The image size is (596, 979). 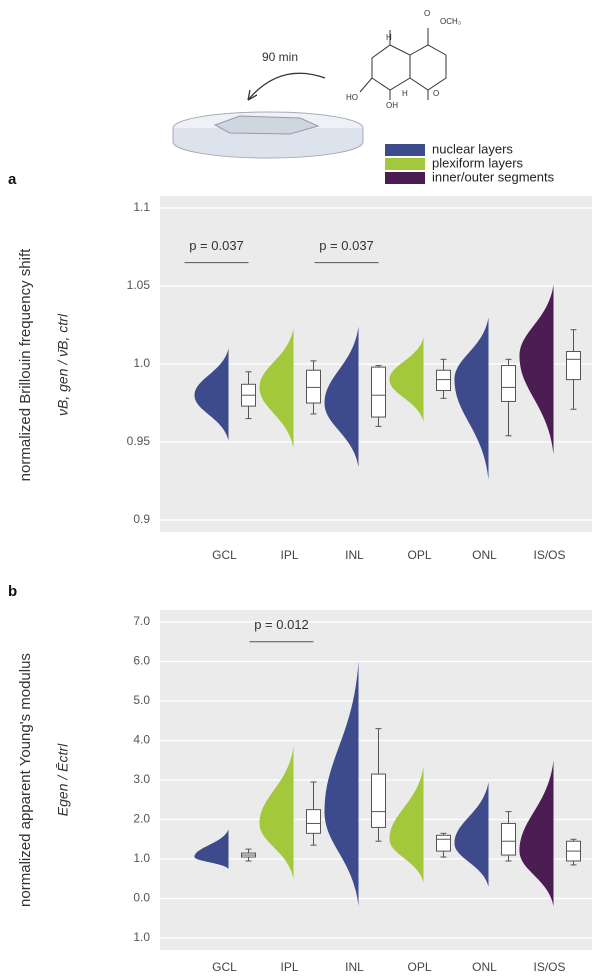 I want to click on y-tick-label: 5.0, so click(x=141, y=700).